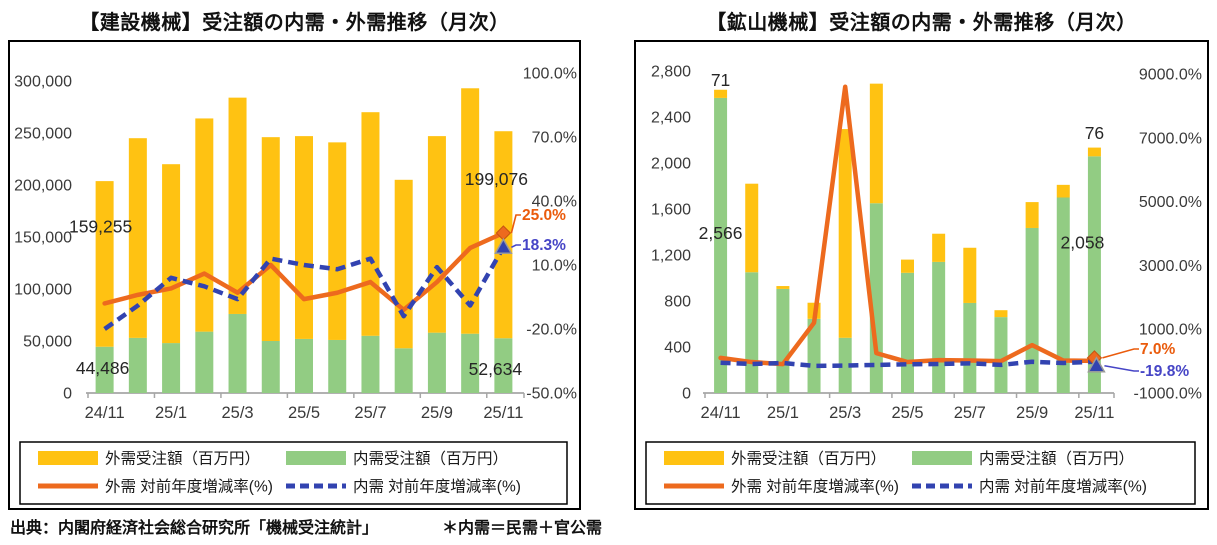 The height and width of the screenshot is (545, 1217). What do you see at coordinates (1032, 413) in the screenshot?
I see `axis-label: 25/9` at bounding box center [1032, 413].